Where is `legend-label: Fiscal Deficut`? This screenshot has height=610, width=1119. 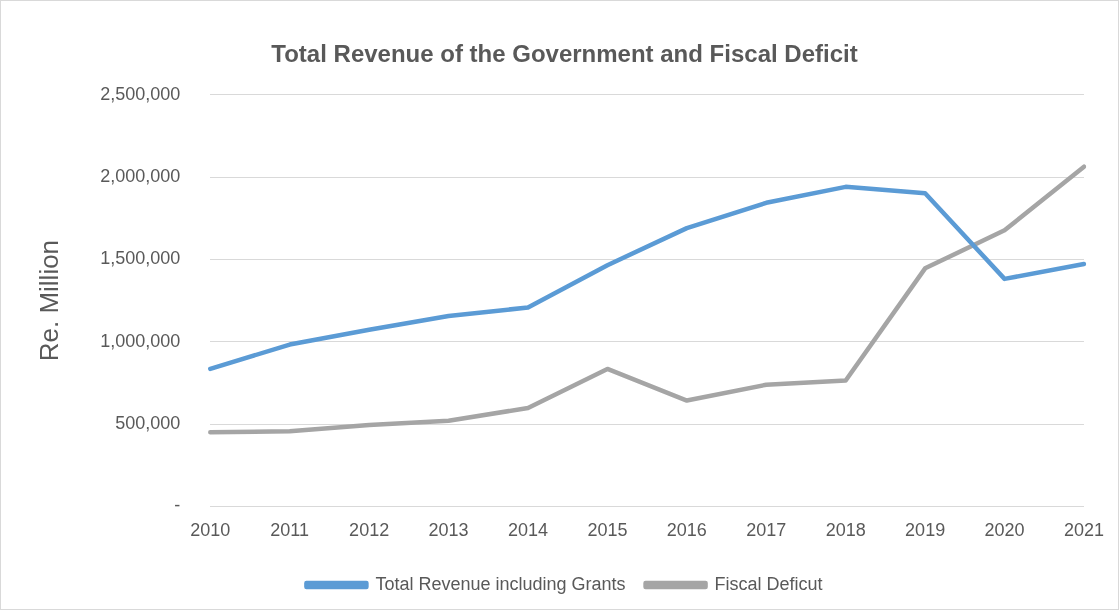
legend-label: Fiscal Deficut is located at coordinates (768, 583).